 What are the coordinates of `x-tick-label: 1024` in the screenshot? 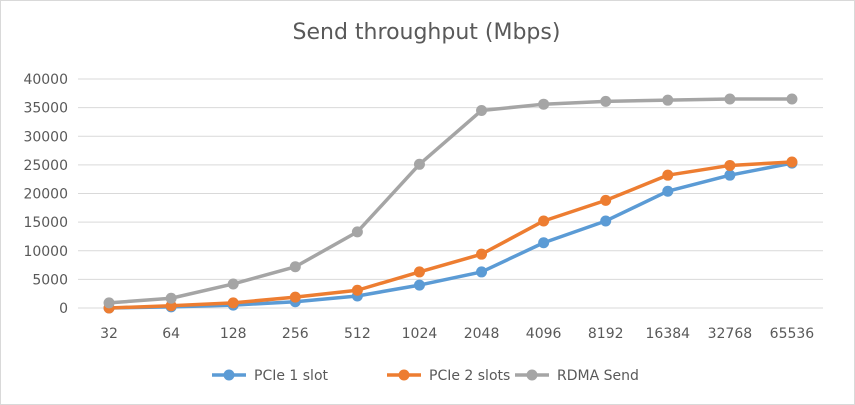 It's located at (420, 334).